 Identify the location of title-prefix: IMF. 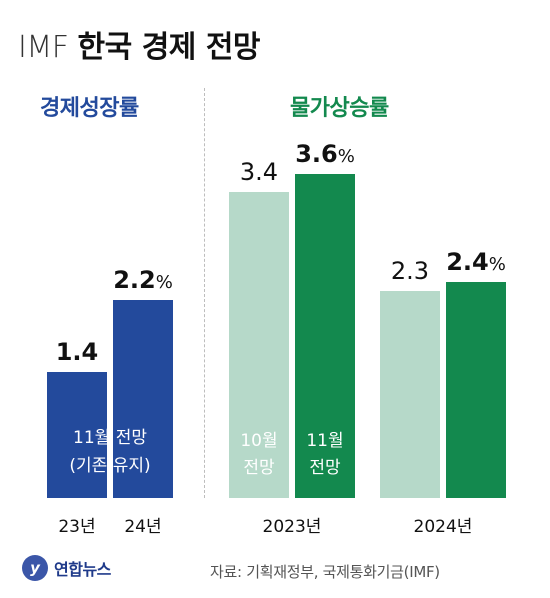
(43, 47).